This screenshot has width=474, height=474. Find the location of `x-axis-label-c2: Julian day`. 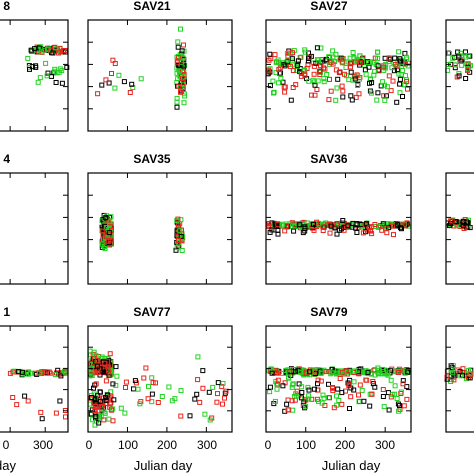

x-axis-label-c2: Julian day is located at coordinates (351, 465).